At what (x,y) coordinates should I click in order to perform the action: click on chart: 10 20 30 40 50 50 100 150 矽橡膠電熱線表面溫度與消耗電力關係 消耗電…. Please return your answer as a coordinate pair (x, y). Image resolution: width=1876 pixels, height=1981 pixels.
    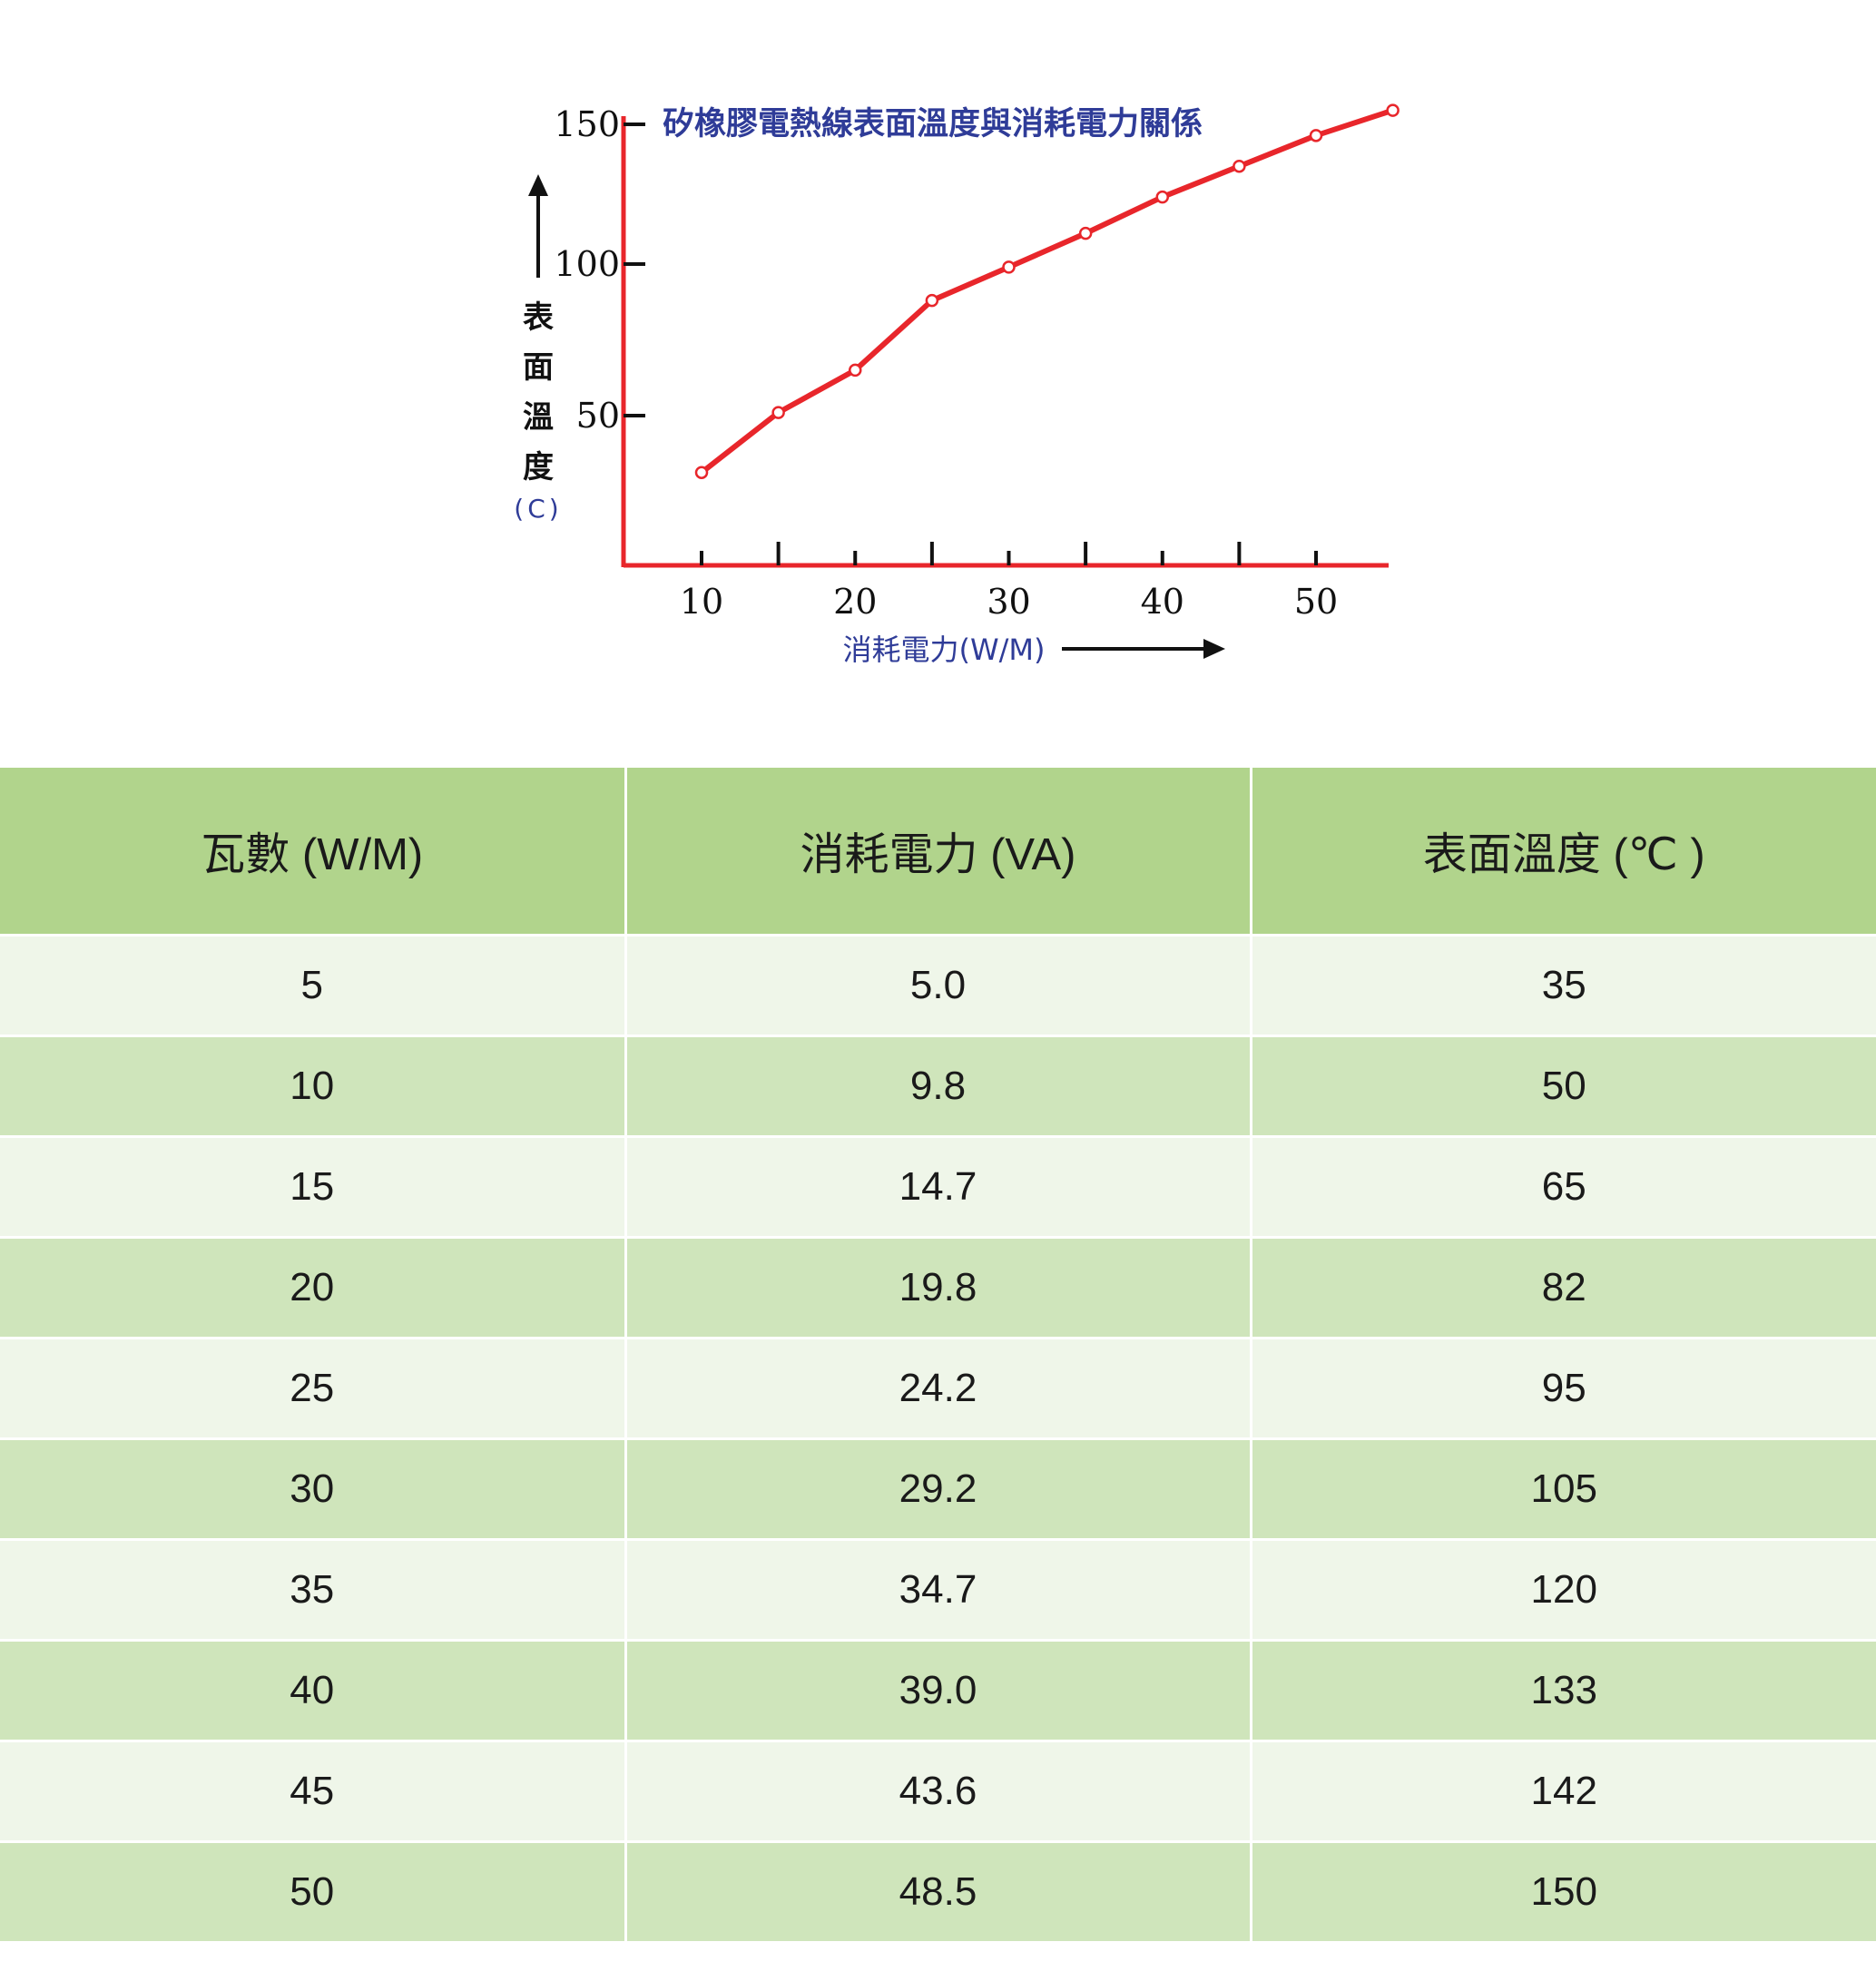
    Looking at the image, I should click on (957, 385).